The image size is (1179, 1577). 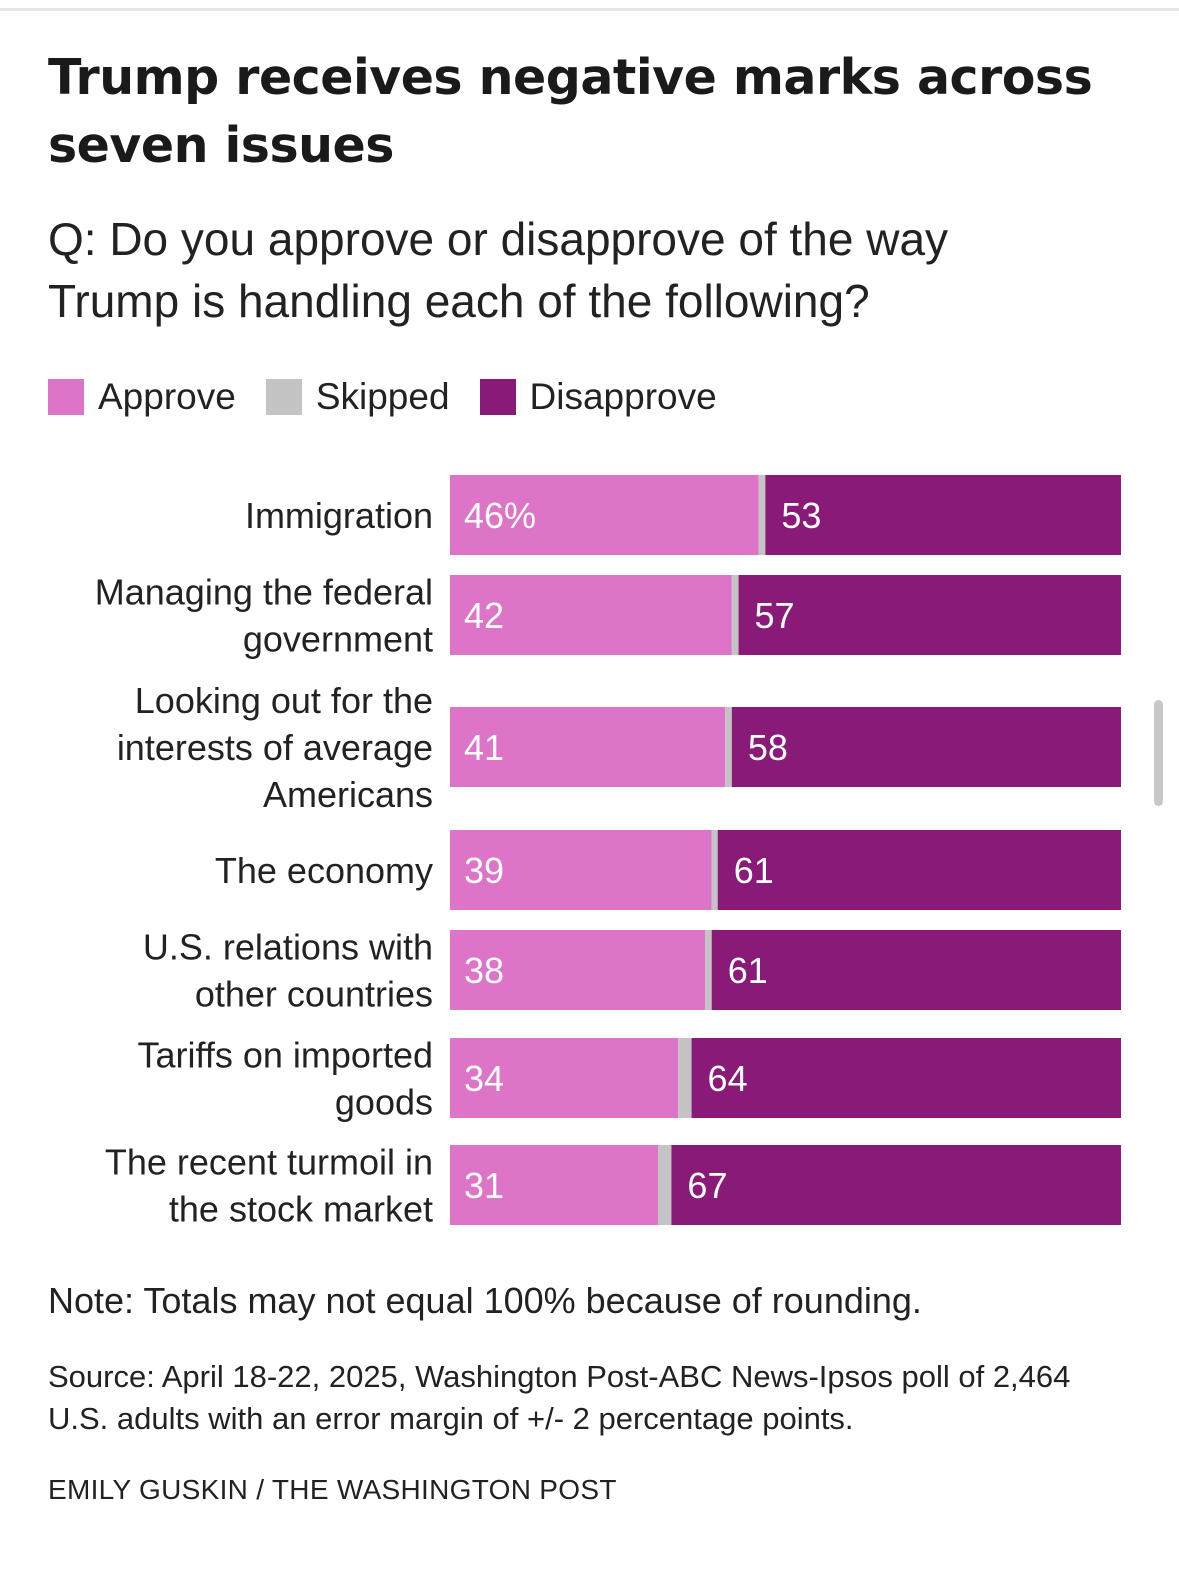 What do you see at coordinates (285, 1055) in the screenshot?
I see `category-label: Tariffs on imported` at bounding box center [285, 1055].